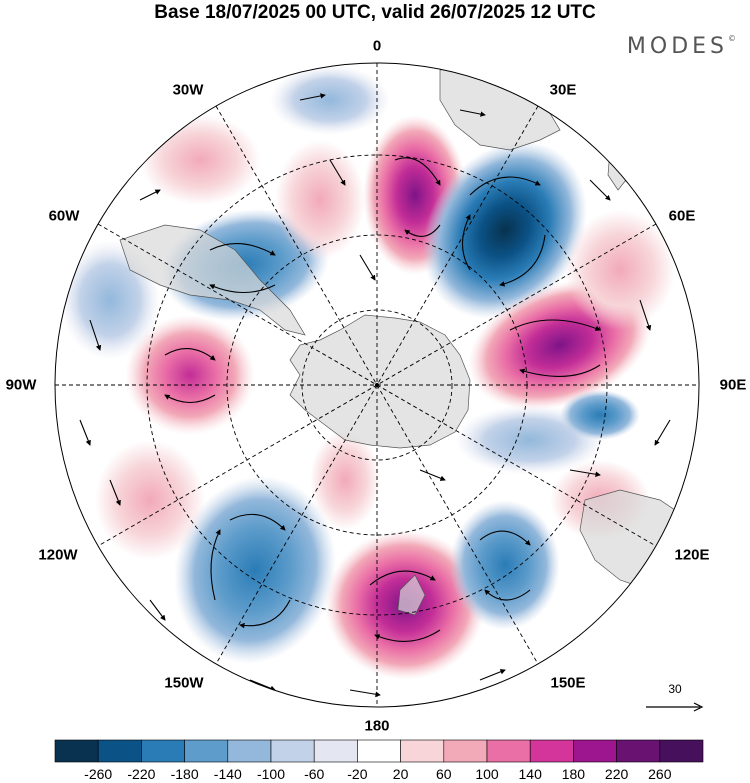 This screenshot has height=783, width=750. What do you see at coordinates (733, 385) in the screenshot?
I see `lon-label-90e: 90E` at bounding box center [733, 385].